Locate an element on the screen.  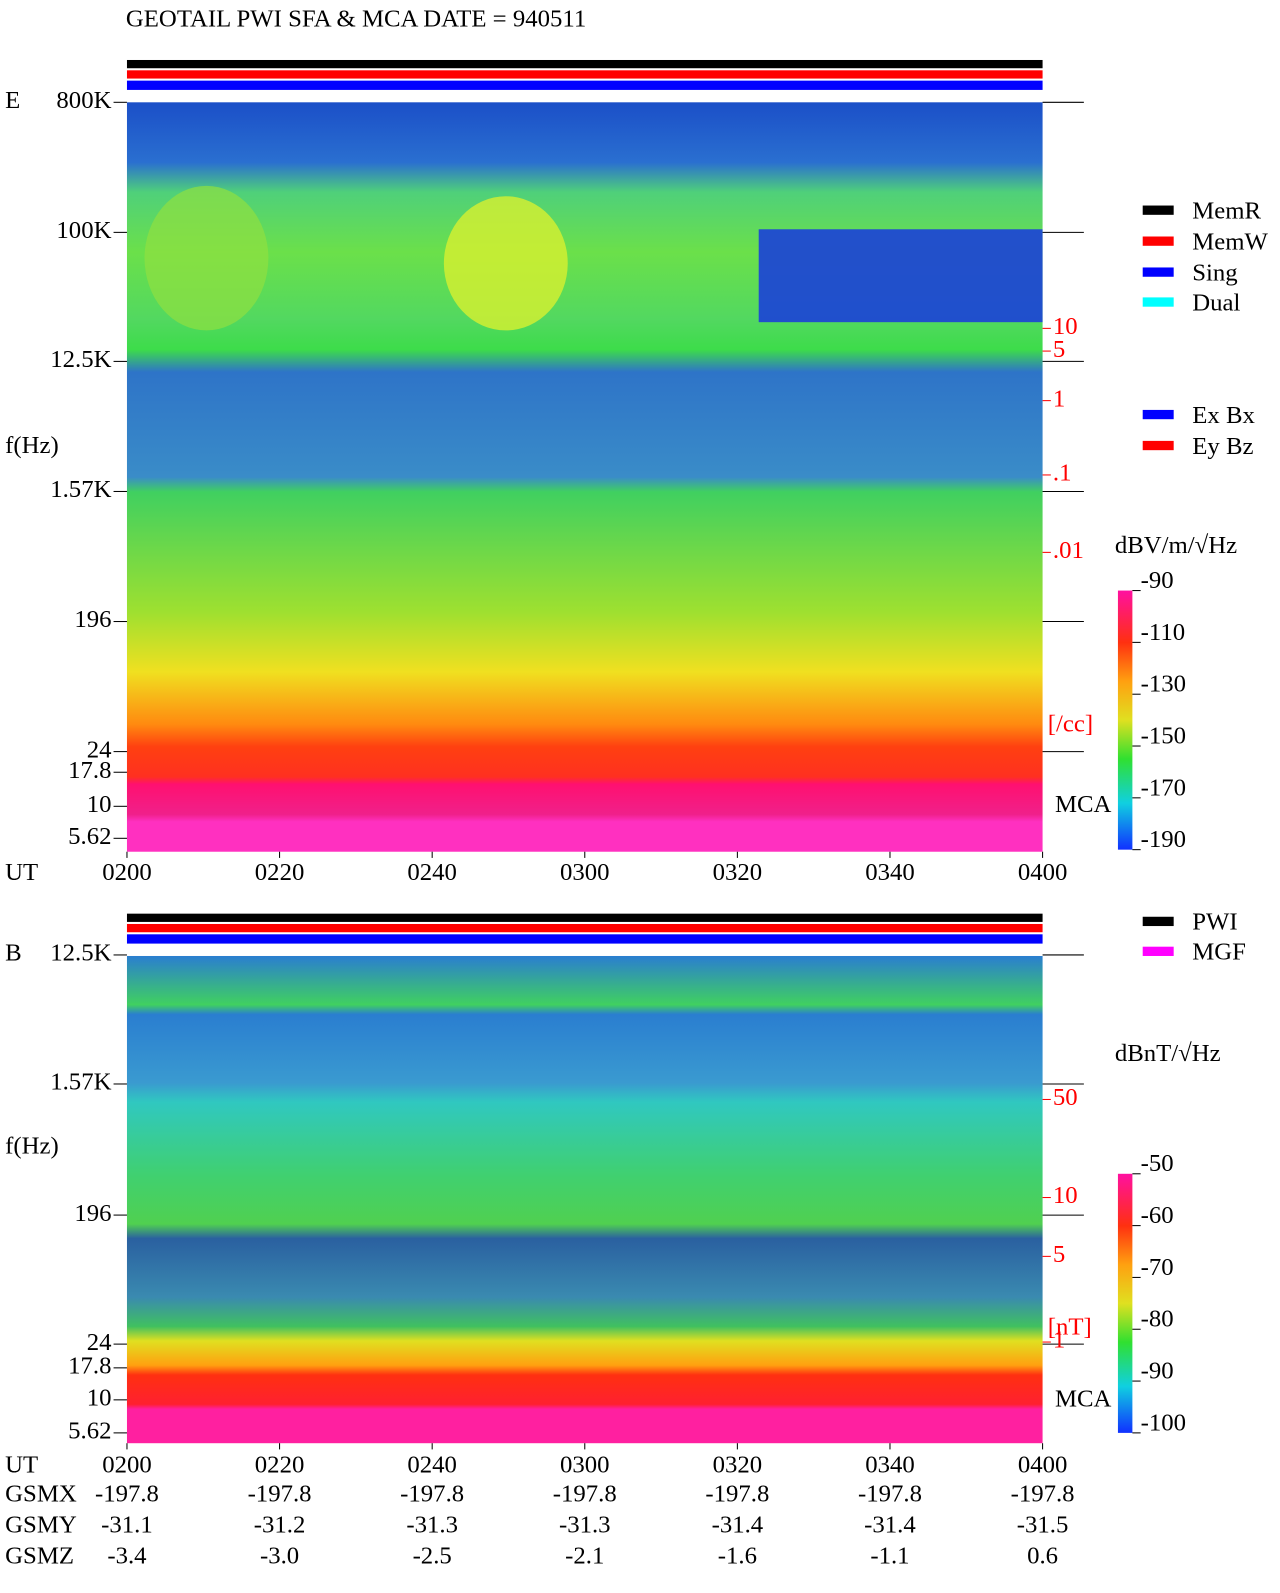
orbit-value: -31.2 is located at coordinates (280, 1525).